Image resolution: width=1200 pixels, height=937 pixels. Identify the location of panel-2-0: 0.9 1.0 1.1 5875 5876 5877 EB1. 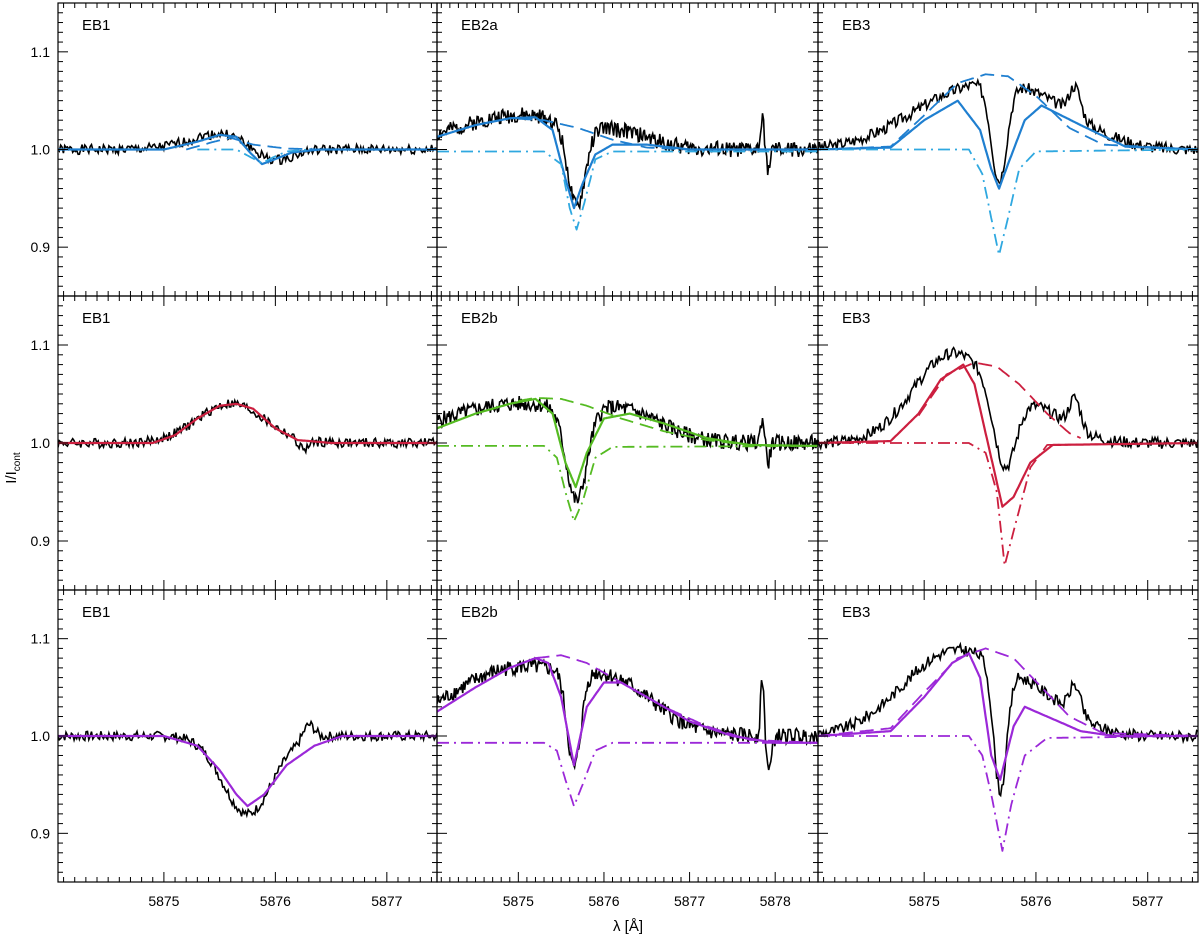
(234, 749).